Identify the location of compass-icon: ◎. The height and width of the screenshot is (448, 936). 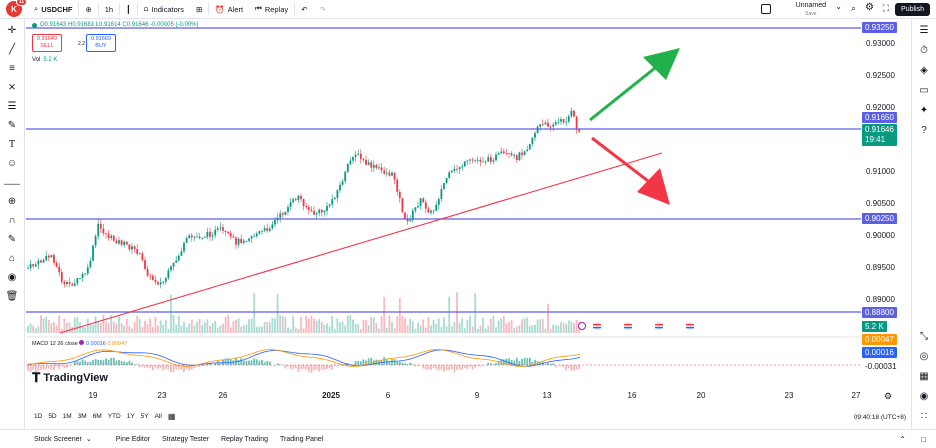
(924, 356).